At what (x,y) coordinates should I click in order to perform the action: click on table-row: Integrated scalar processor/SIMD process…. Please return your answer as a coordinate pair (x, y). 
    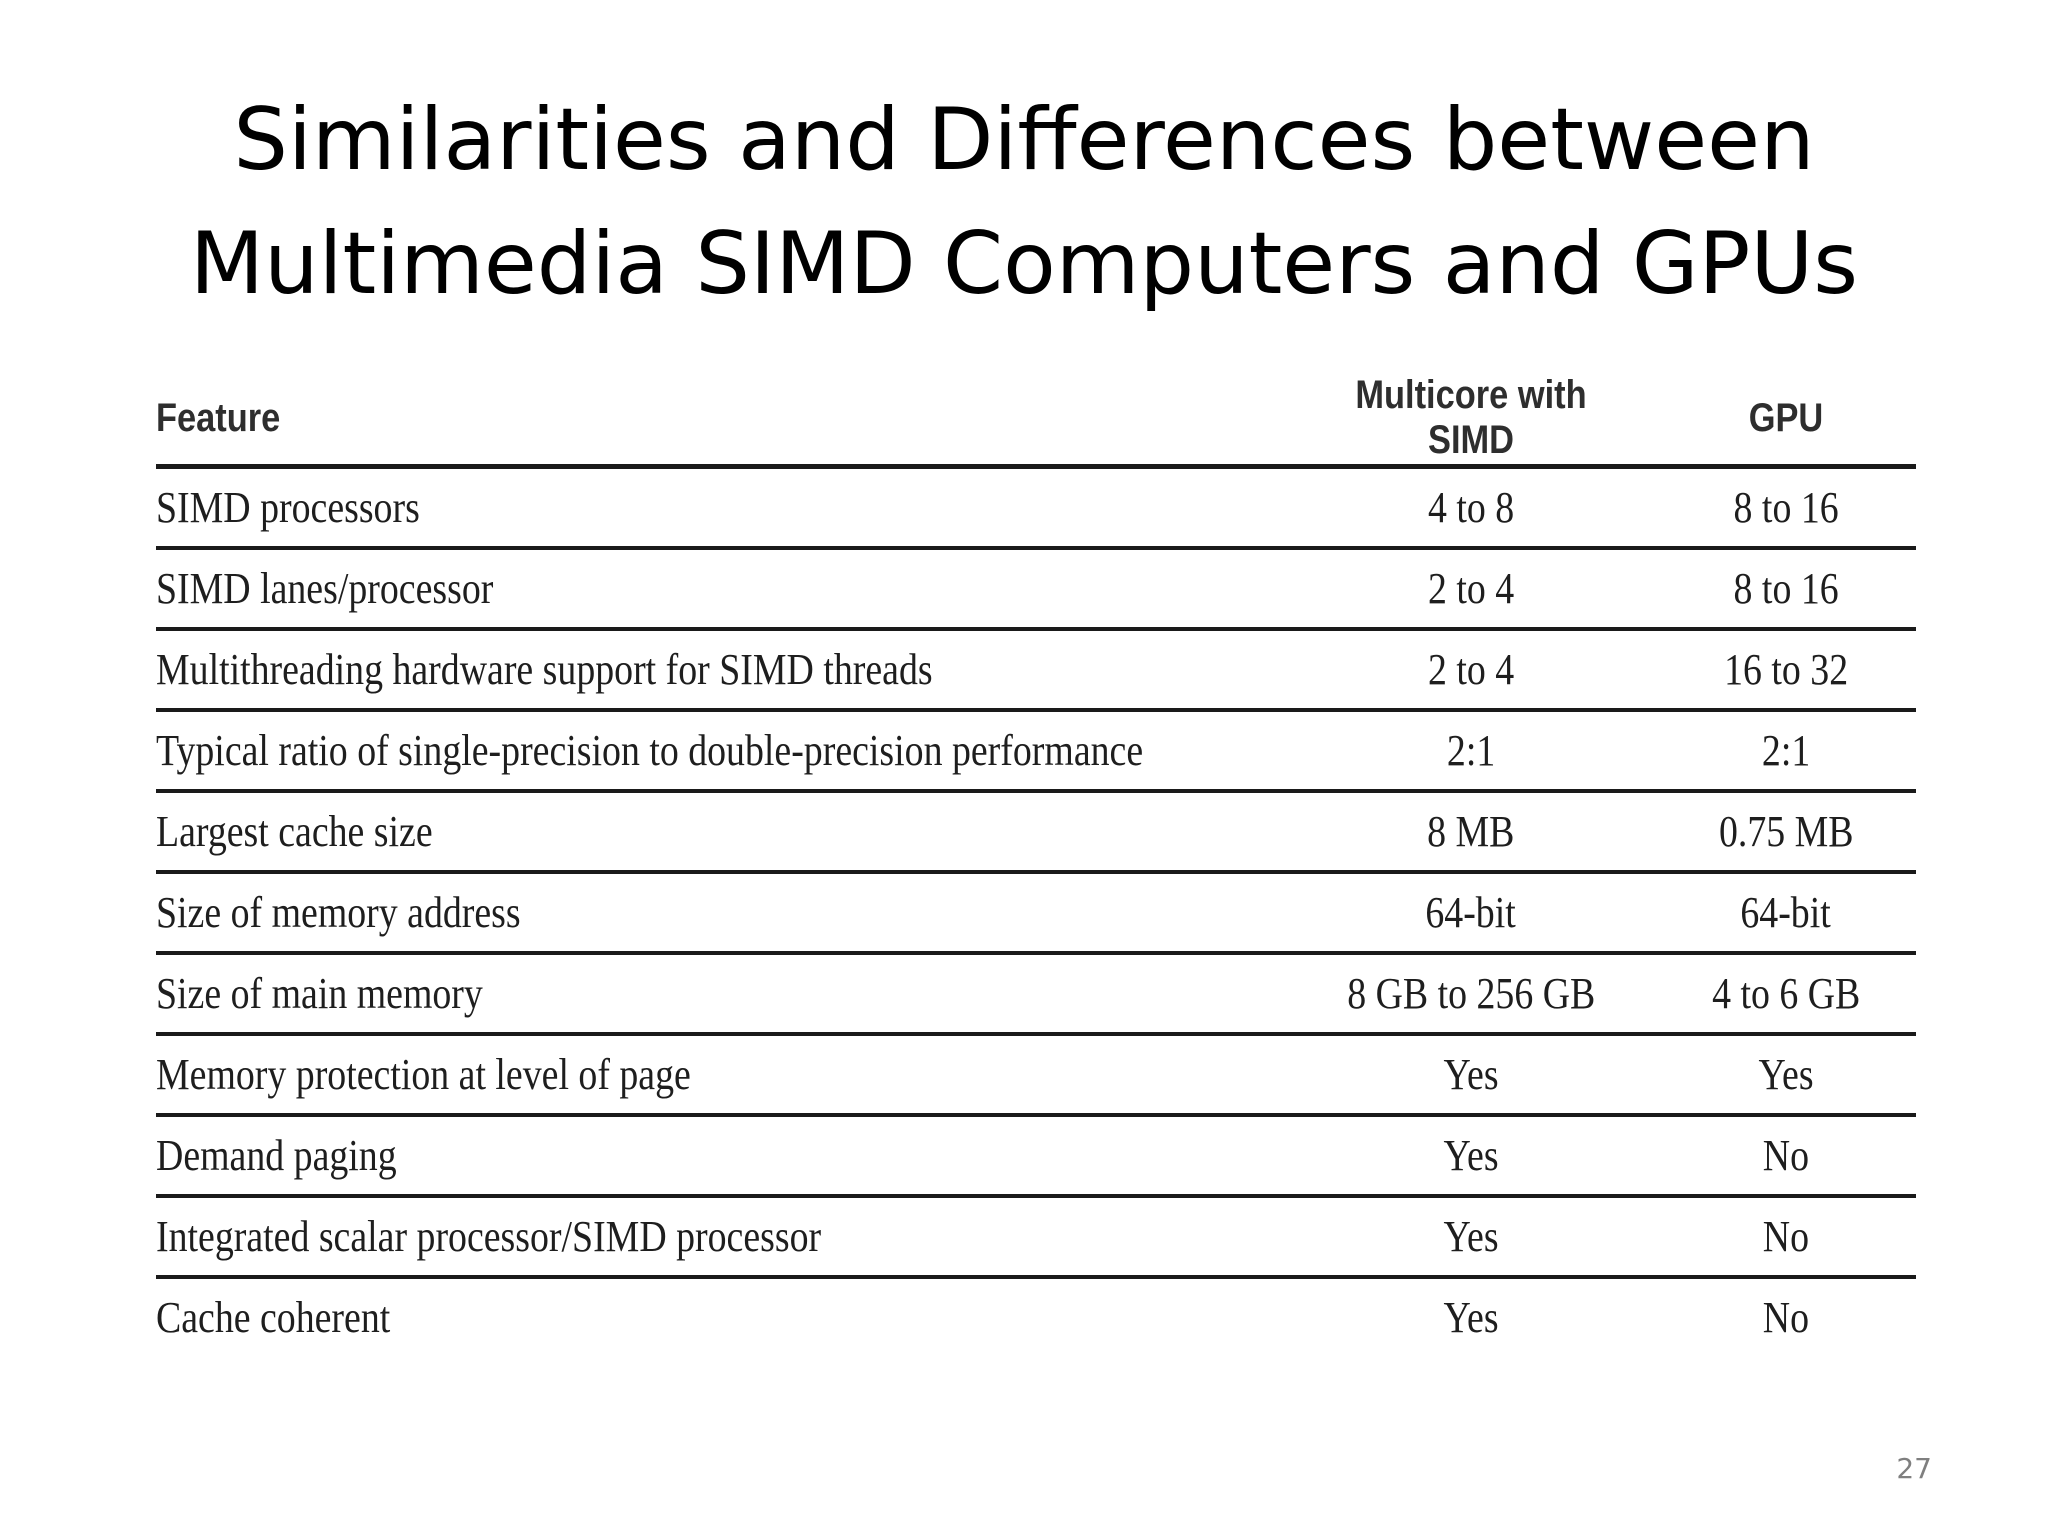
    Looking at the image, I should click on (1036, 1236).